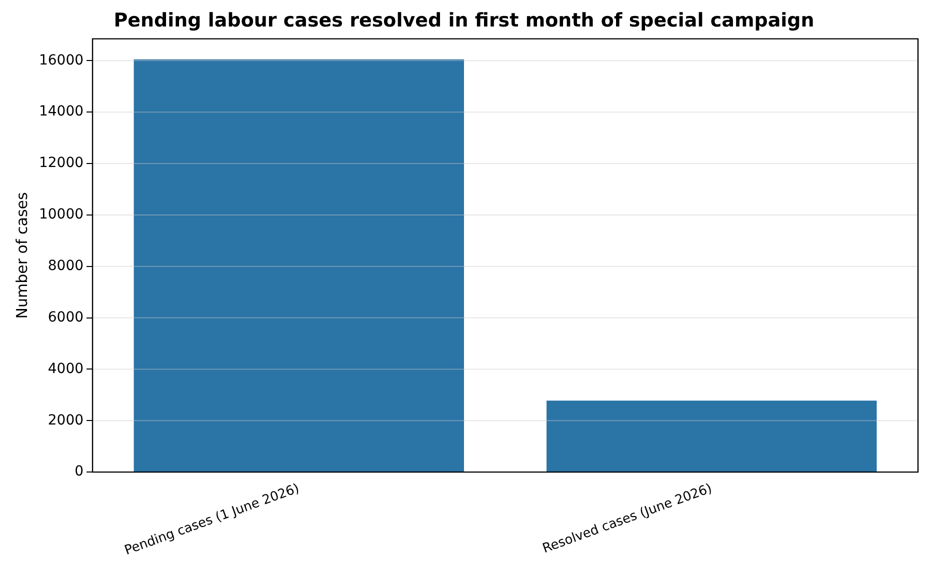  What do you see at coordinates (66, 266) in the screenshot?
I see `y-tick-label: 8000` at bounding box center [66, 266].